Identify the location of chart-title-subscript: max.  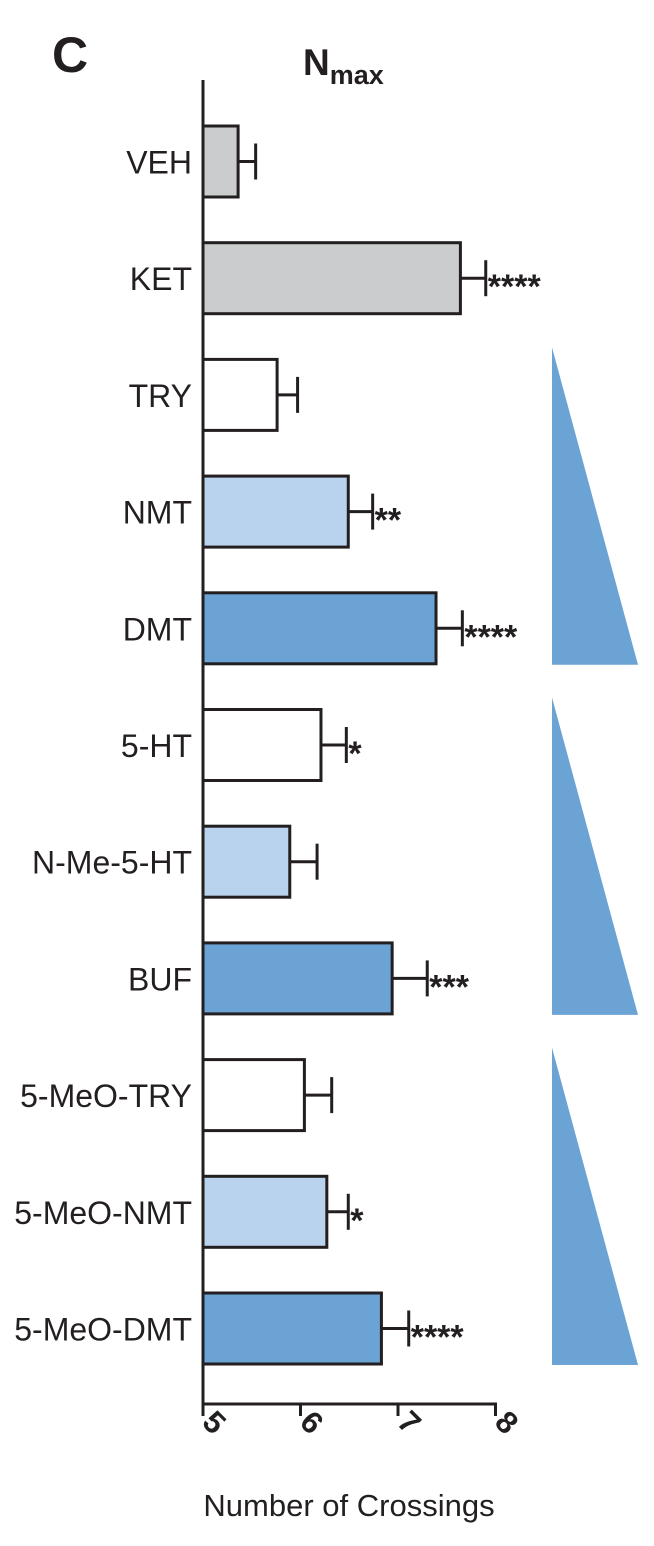
(357, 75).